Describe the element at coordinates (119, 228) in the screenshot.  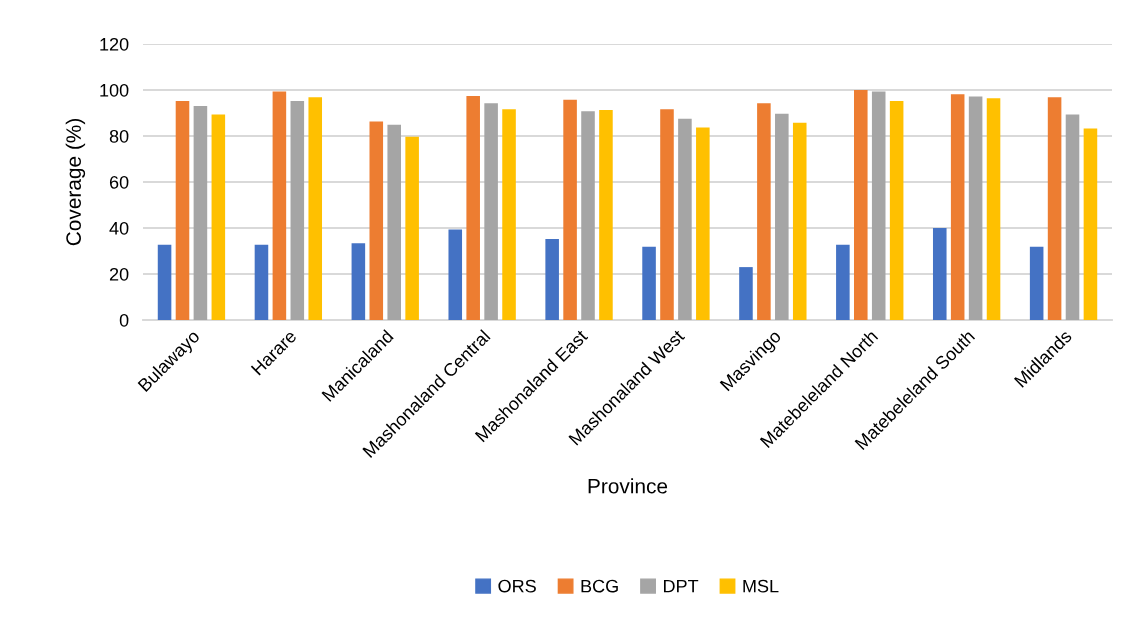
I see `y-tick-label: 40` at that location.